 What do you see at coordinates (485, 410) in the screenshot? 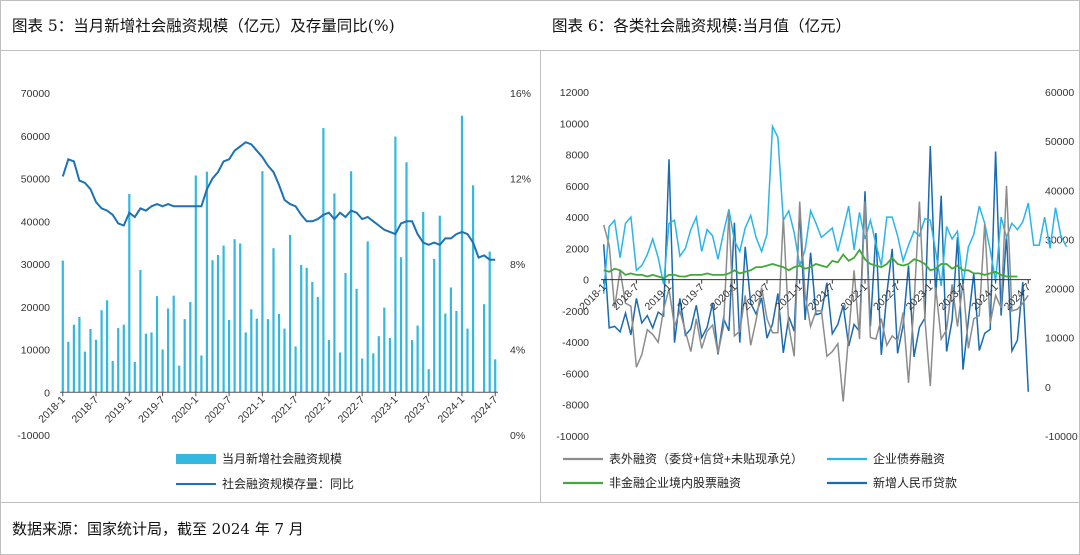
I see `x-tick-label: 2024-7` at bounding box center [485, 410].